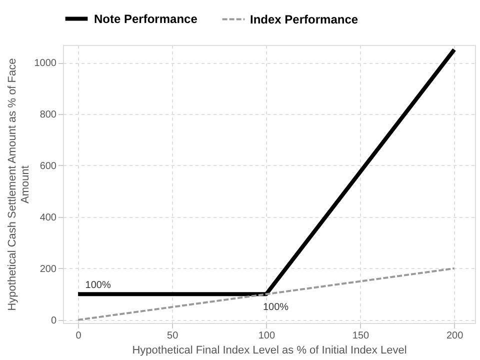 This screenshot has height=360, width=480. Describe the element at coordinates (53, 320) in the screenshot. I see `y-tick-label: 0` at that location.